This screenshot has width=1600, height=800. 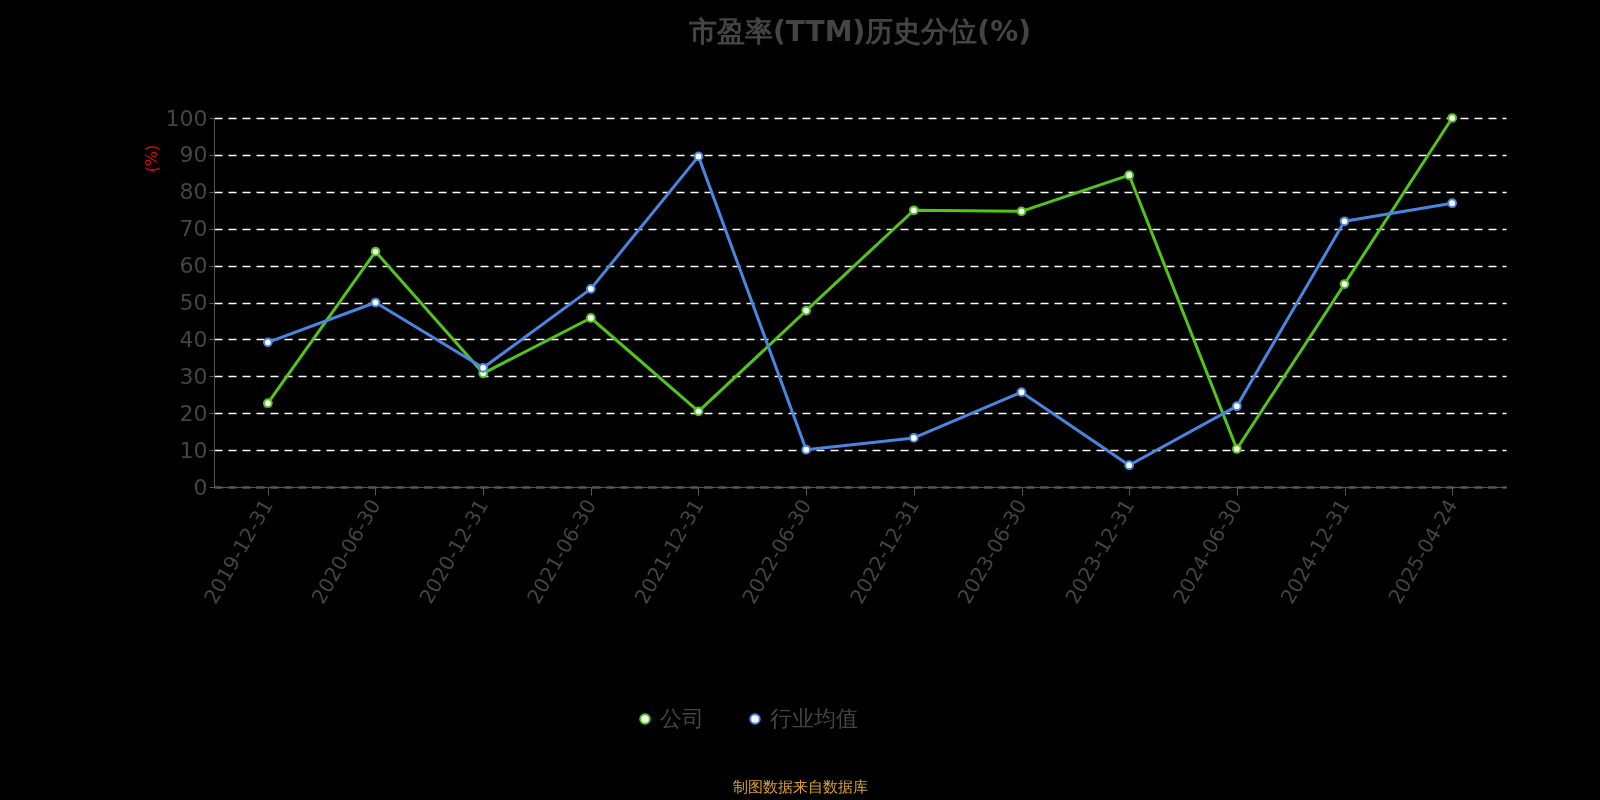 I want to click on y-tick-label: 0, so click(x=200, y=487).